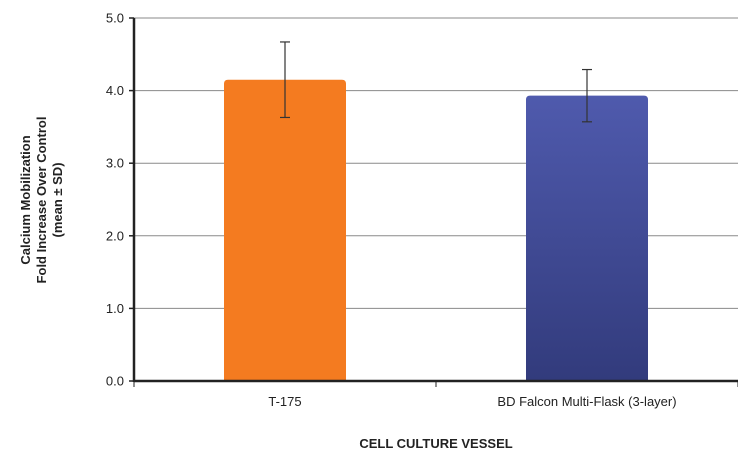 The image size is (738, 454). Describe the element at coordinates (25, 199) in the screenshot. I see `y-axis-title-line-1: Calcium Mobilization` at that location.